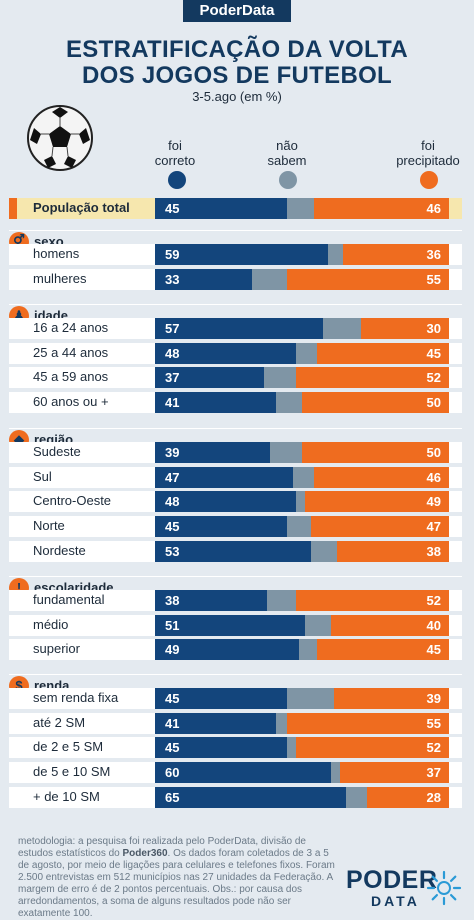 Image resolution: width=474 pixels, height=920 pixels. Describe the element at coordinates (172, 328) in the screenshot. I see `value-correct: 57` at that location.